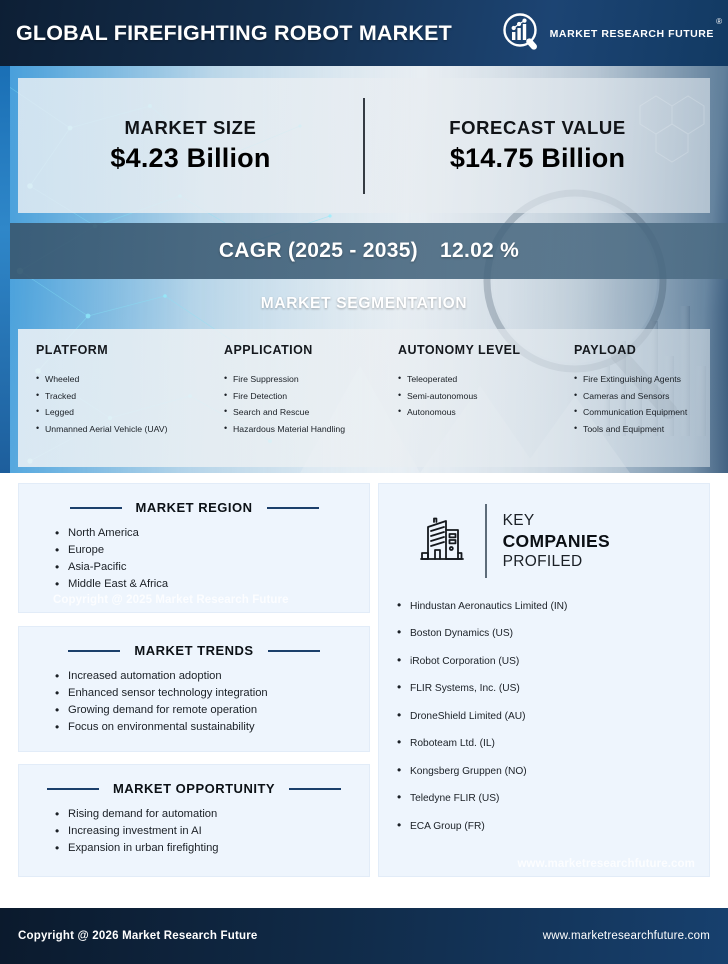  What do you see at coordinates (212, 831) in the screenshot?
I see `list-item: Increasing investment in AI` at bounding box center [212, 831].